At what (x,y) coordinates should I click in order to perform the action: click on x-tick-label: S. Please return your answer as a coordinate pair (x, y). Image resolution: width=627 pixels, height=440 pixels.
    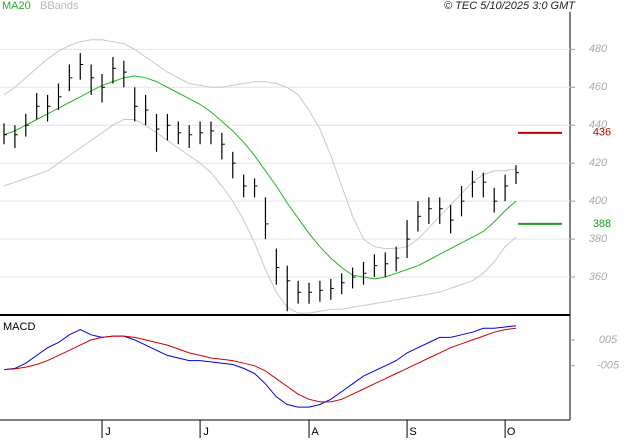
    Looking at the image, I should click on (412, 432).